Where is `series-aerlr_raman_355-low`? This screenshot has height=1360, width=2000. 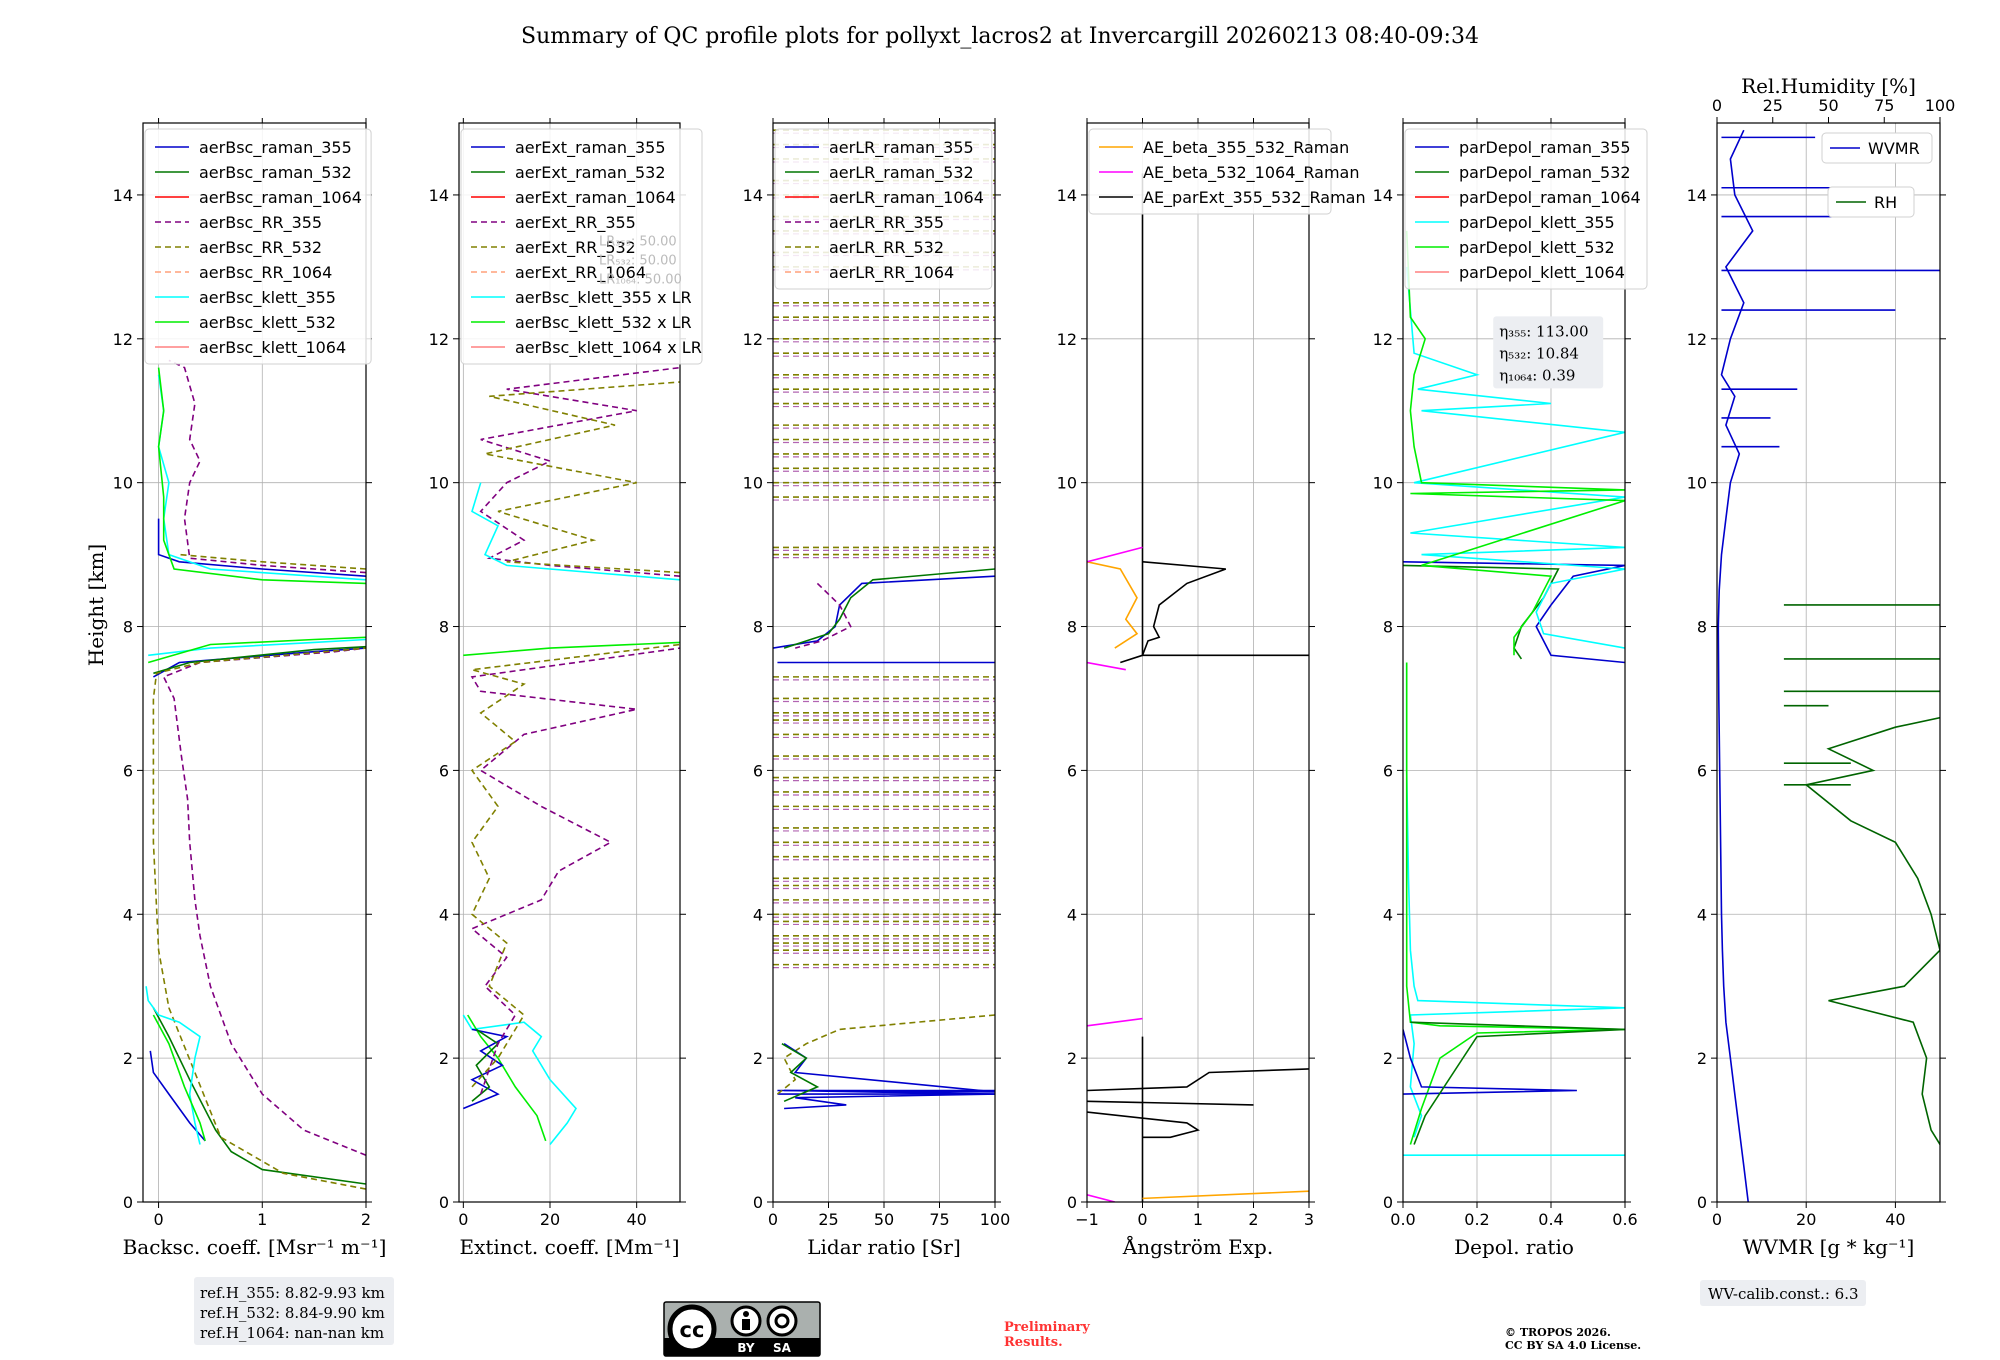 series-aerlr_raman_355-low is located at coordinates (889, 1076).